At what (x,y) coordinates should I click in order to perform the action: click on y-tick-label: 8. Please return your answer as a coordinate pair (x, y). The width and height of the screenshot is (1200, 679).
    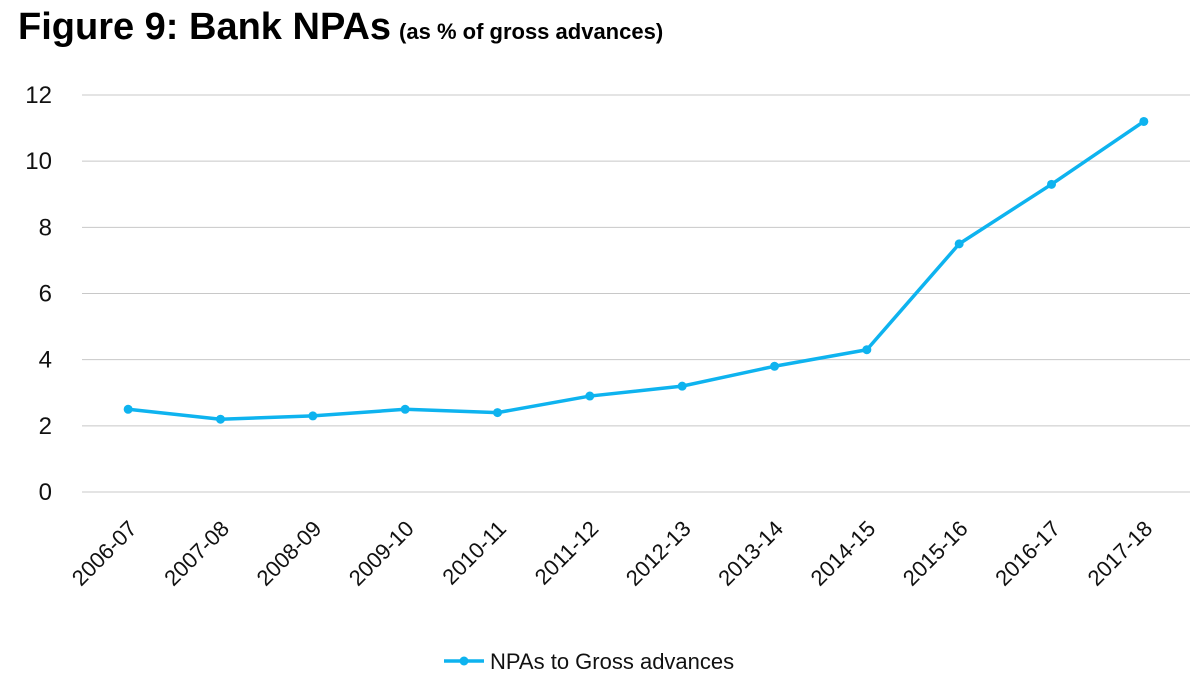
    Looking at the image, I should click on (45, 227).